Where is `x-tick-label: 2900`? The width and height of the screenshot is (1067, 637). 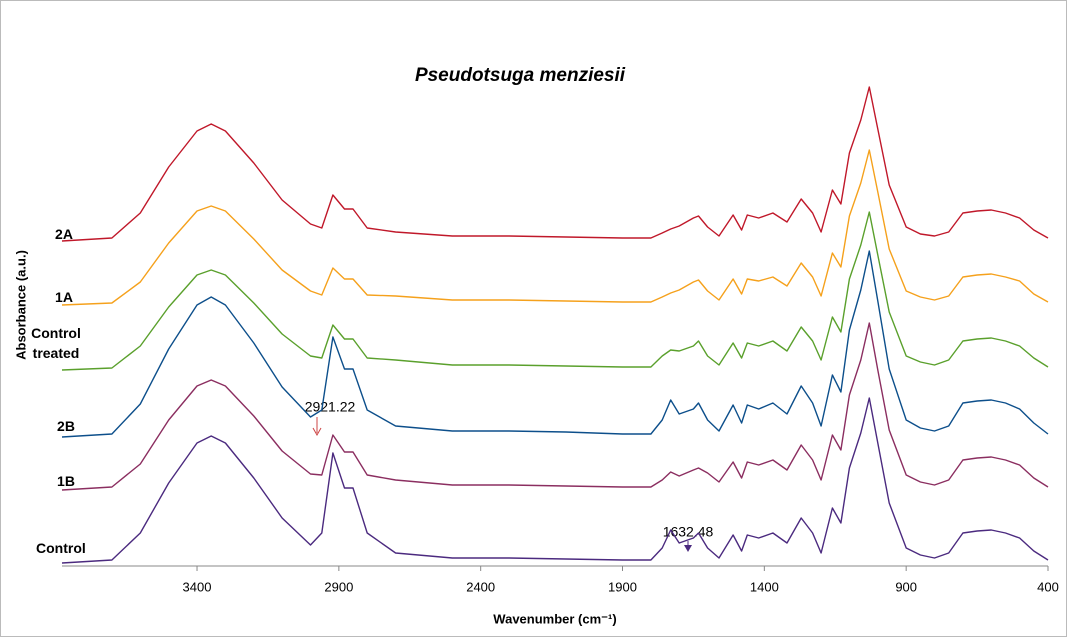
x-tick-label: 2900 is located at coordinates (338, 586).